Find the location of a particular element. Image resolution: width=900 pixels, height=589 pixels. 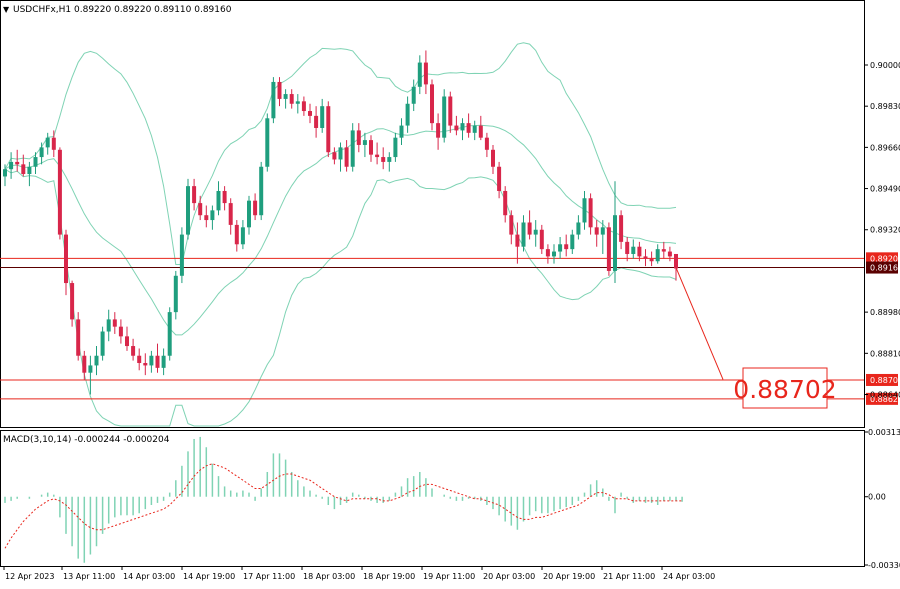

price-axis-label: 0.88640 is located at coordinates (885, 395).